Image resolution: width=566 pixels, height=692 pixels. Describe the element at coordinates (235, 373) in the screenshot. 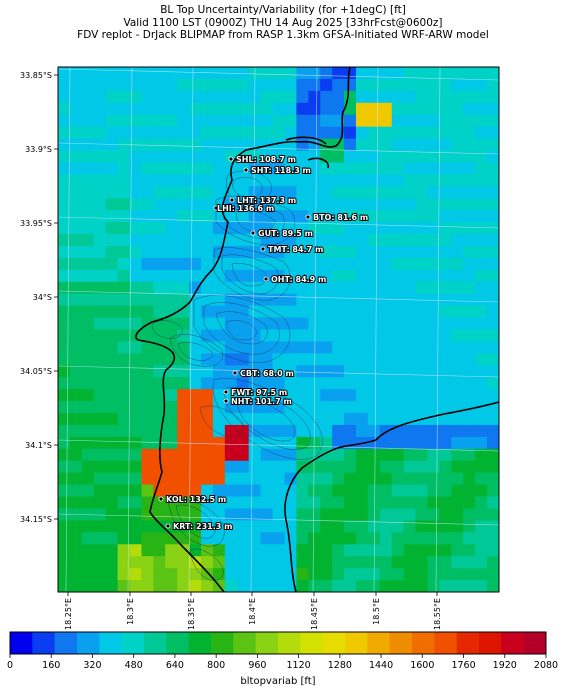

I see `station-marker` at that location.